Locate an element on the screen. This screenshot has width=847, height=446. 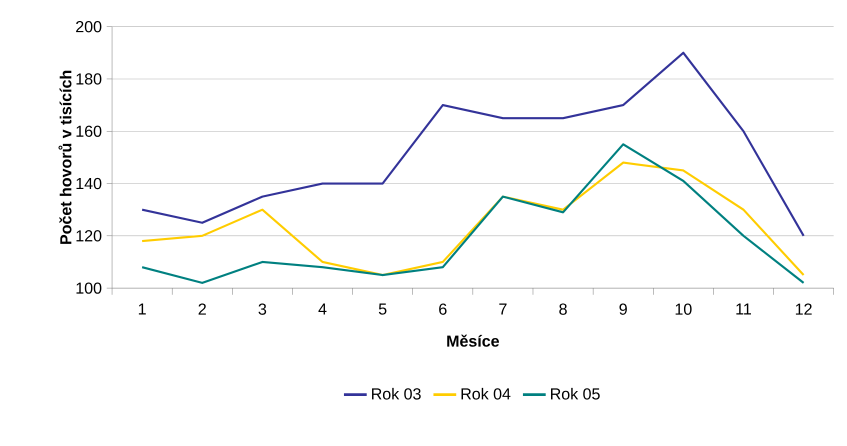
x-axis-title: Měsíce is located at coordinates (473, 340).